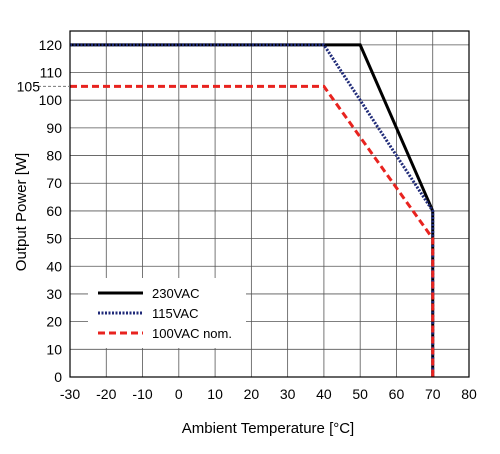 The image size is (500, 454). I want to click on legend-box, so click(167, 313).